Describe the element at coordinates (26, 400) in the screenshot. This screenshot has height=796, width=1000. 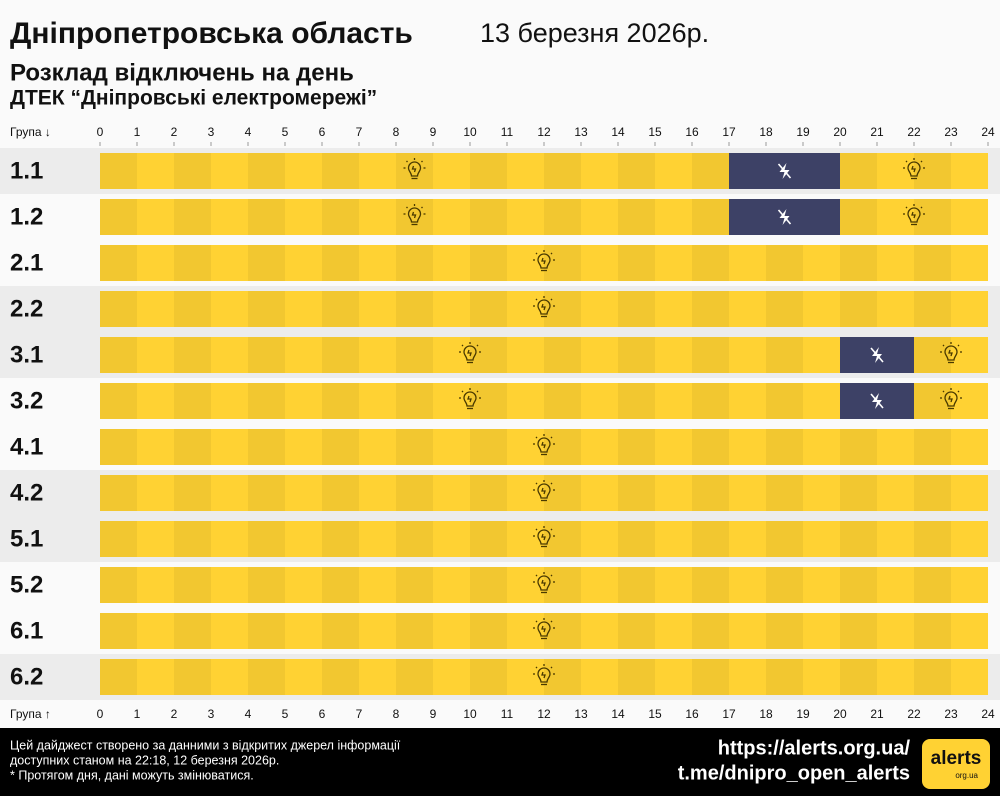
I see `group-label: 3.2` at that location.